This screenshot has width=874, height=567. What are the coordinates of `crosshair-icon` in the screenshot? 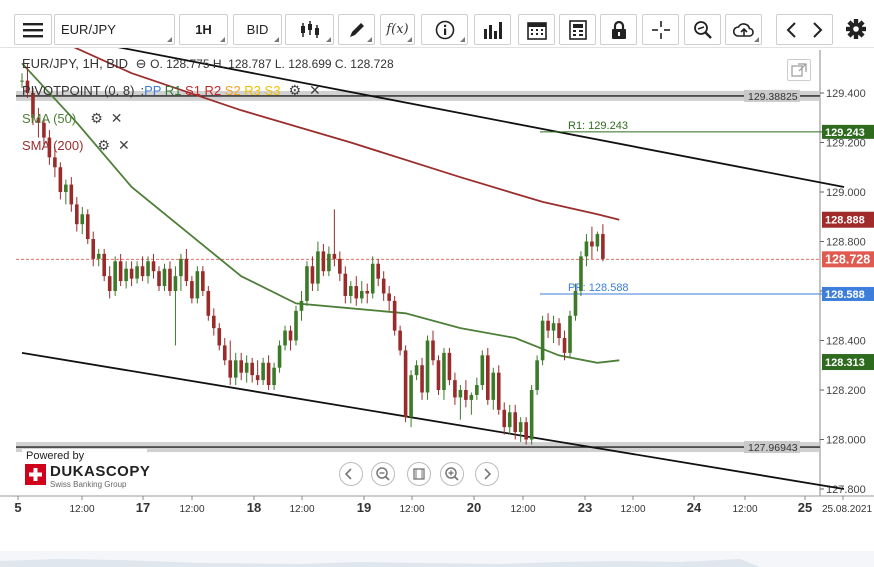 It's located at (660, 29).